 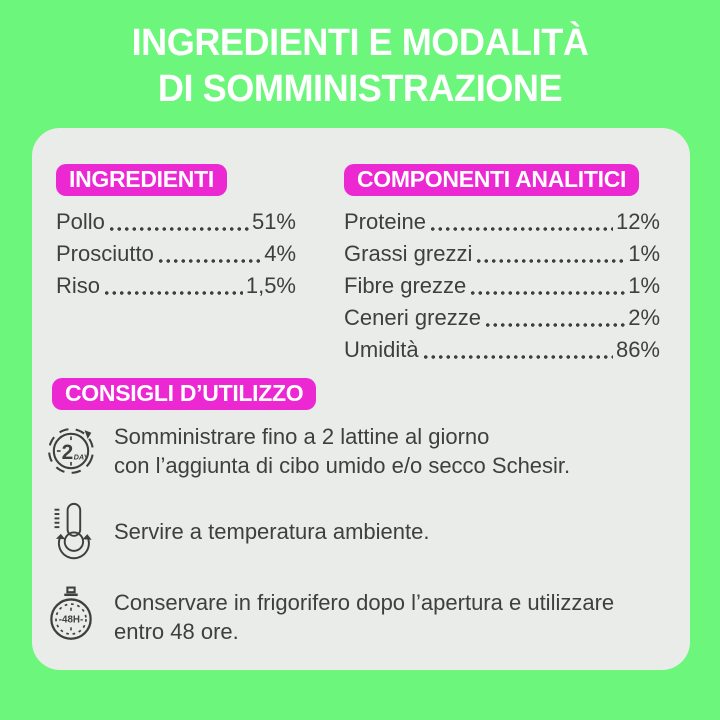 What do you see at coordinates (82, 456) in the screenshot?
I see `svg-text: DAY` at bounding box center [82, 456].